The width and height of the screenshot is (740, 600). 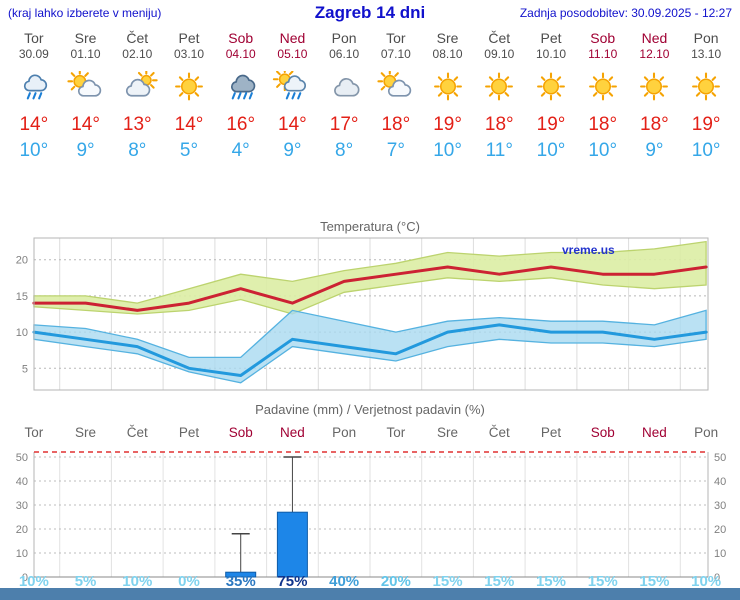 I want to click on forecast-day-7: Pon 06.10 17° 8°, so click(x=344, y=98).